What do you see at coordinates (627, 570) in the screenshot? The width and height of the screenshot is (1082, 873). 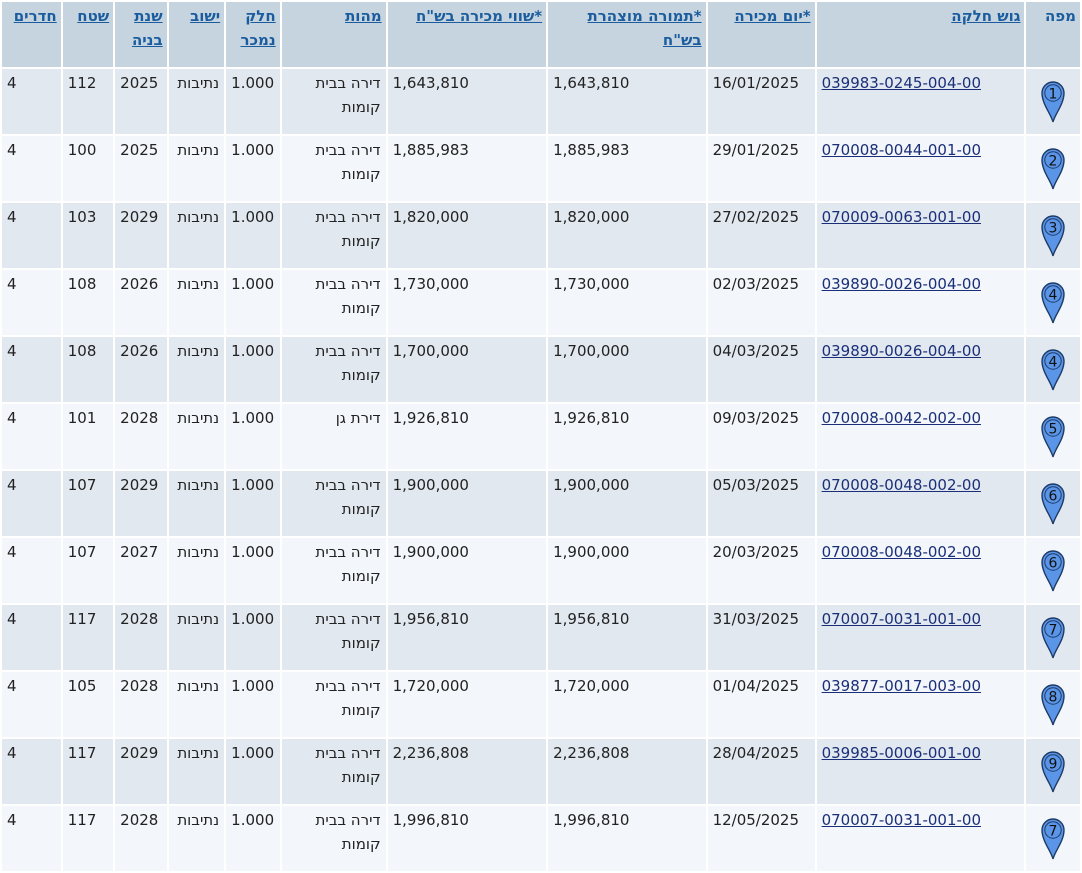 I see `declared-cell: 1,900,000` at bounding box center [627, 570].